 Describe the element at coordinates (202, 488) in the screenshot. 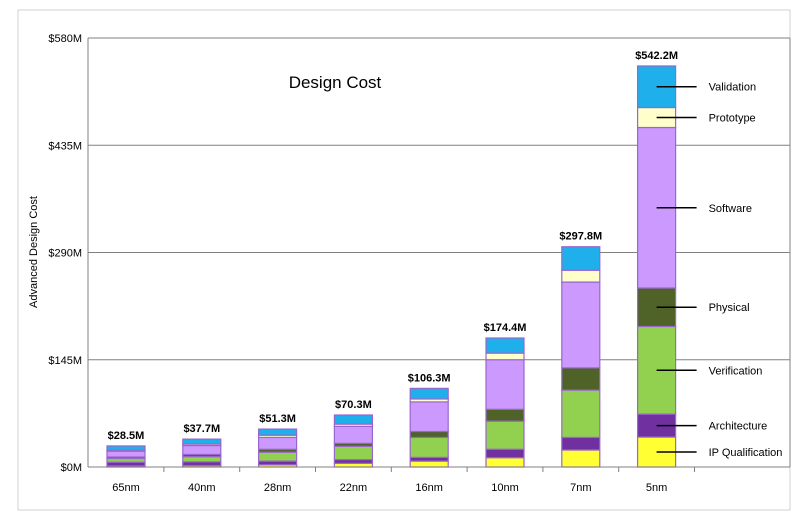

I see `x-tick-label: 40nm` at that location.